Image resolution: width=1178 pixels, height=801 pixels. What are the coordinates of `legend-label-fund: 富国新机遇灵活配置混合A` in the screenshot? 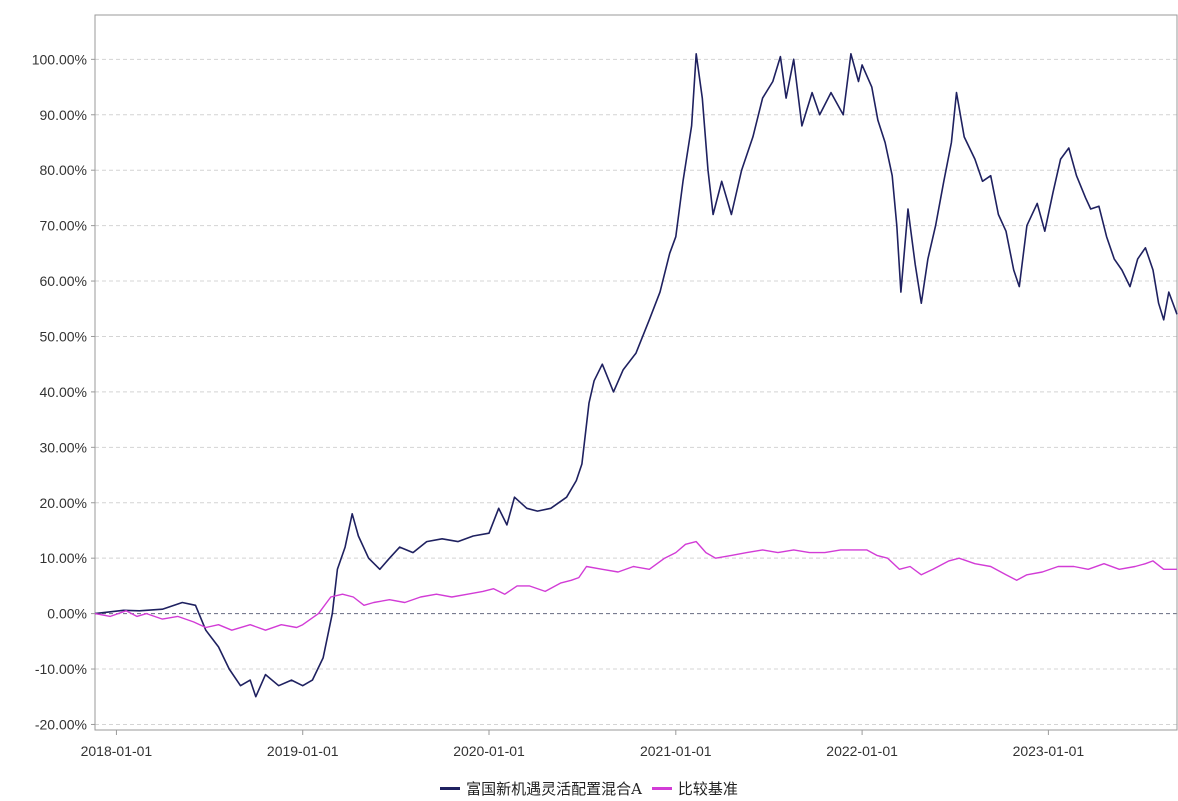 It's located at (554, 788).